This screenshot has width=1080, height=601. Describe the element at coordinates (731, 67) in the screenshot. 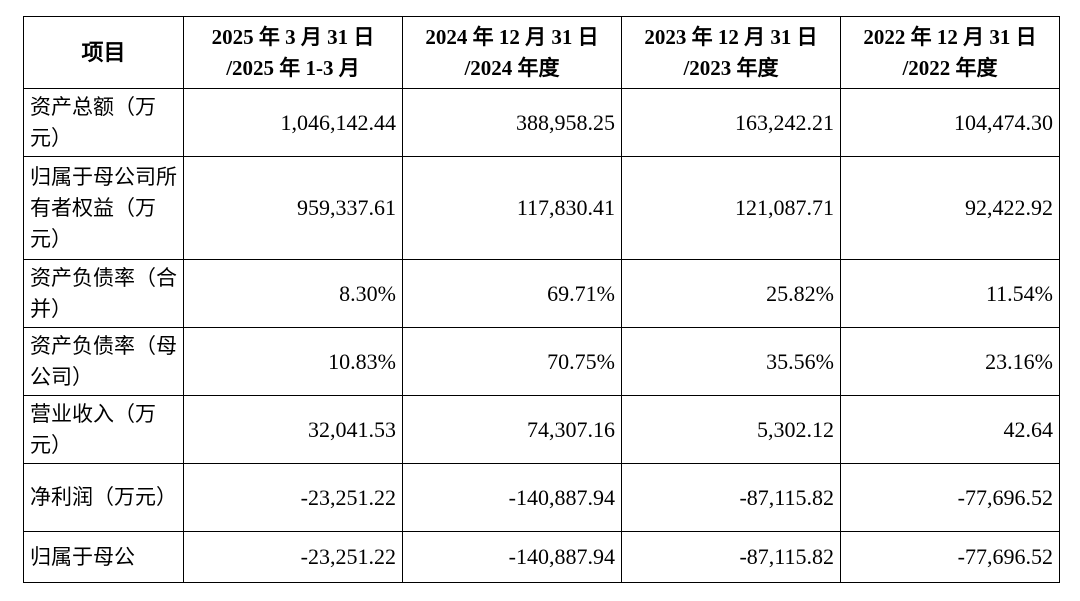

I see `header-col-line2: /2023 年度` at that location.